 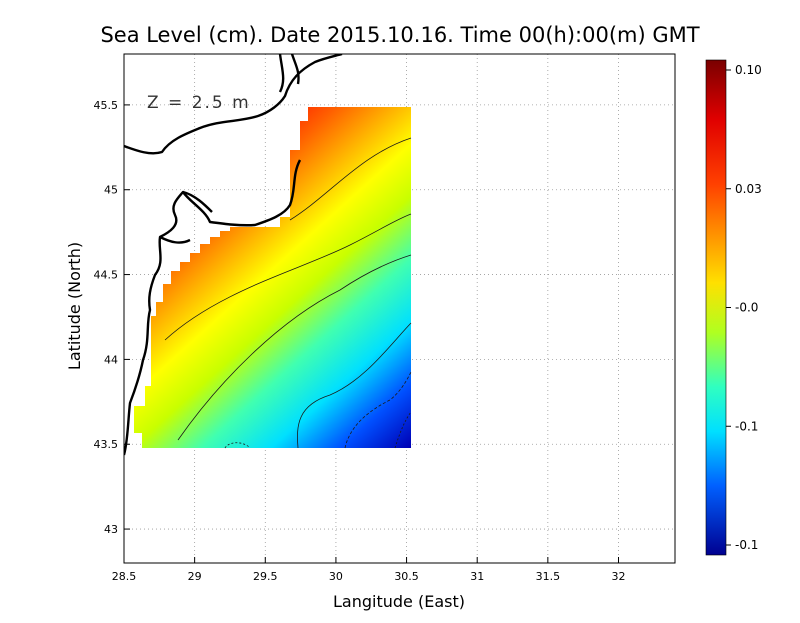 What do you see at coordinates (106, 275) in the screenshot?
I see `y-tick-label: 44.5` at bounding box center [106, 275].